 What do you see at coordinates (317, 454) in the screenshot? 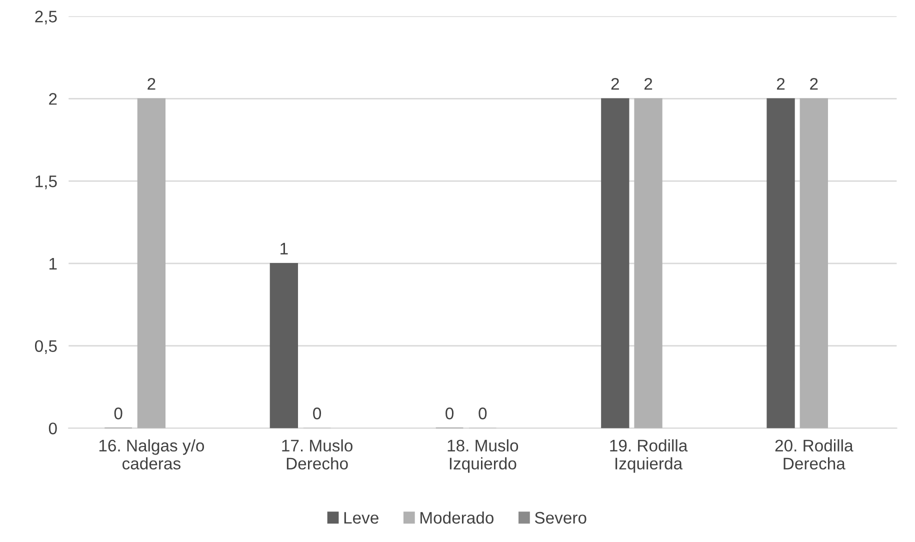
I see `x-tick-label: 17. Muslo Derecho` at bounding box center [317, 454].